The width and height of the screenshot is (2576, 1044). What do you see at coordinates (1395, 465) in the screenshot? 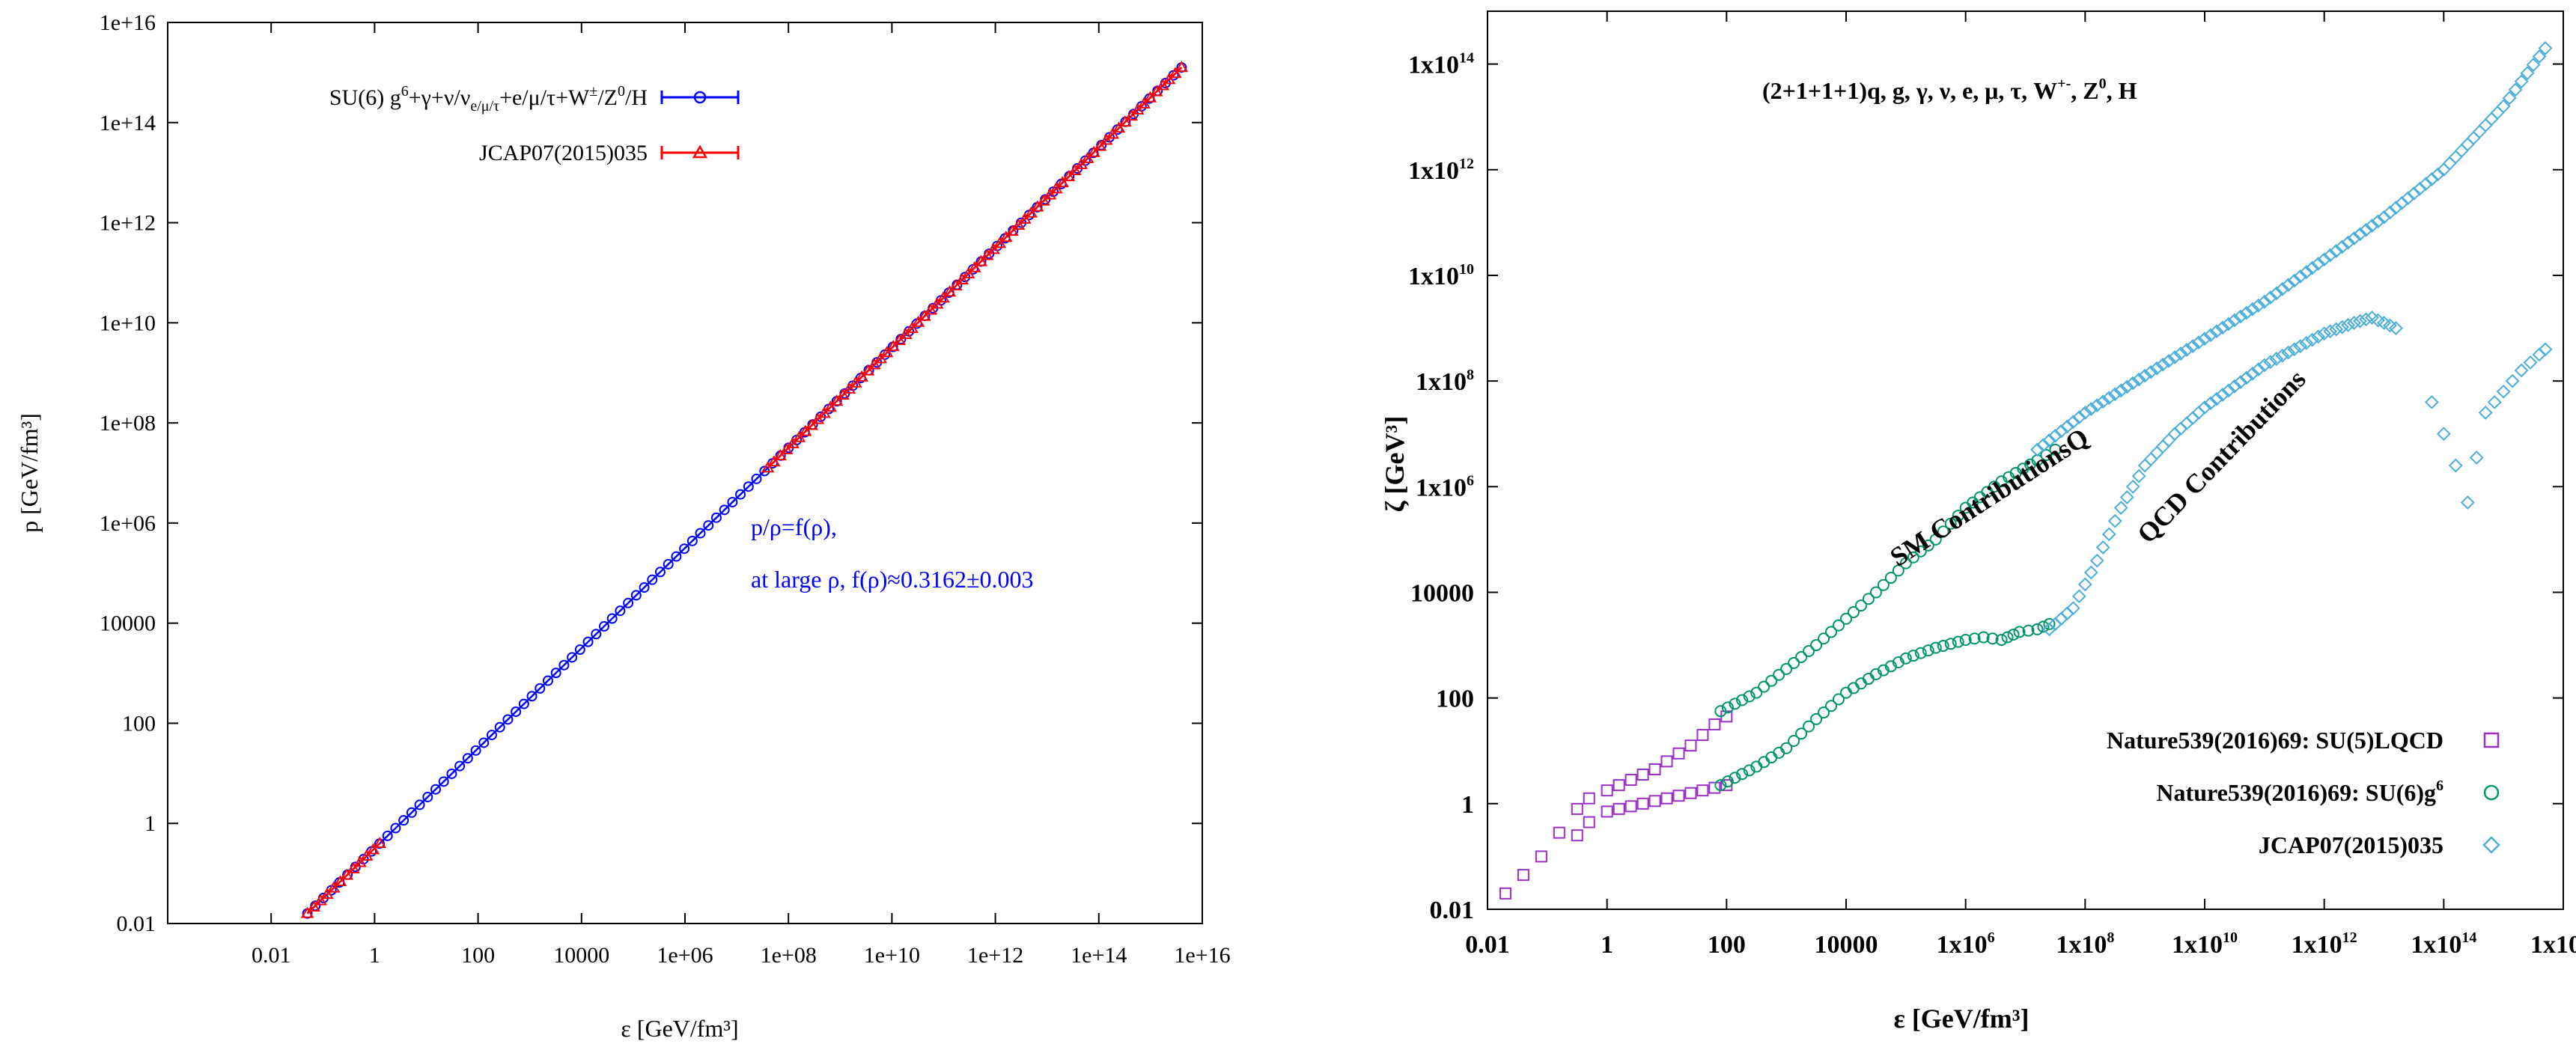
I see `right-y-axis-label: ζ [GeV³]` at bounding box center [1395, 465].